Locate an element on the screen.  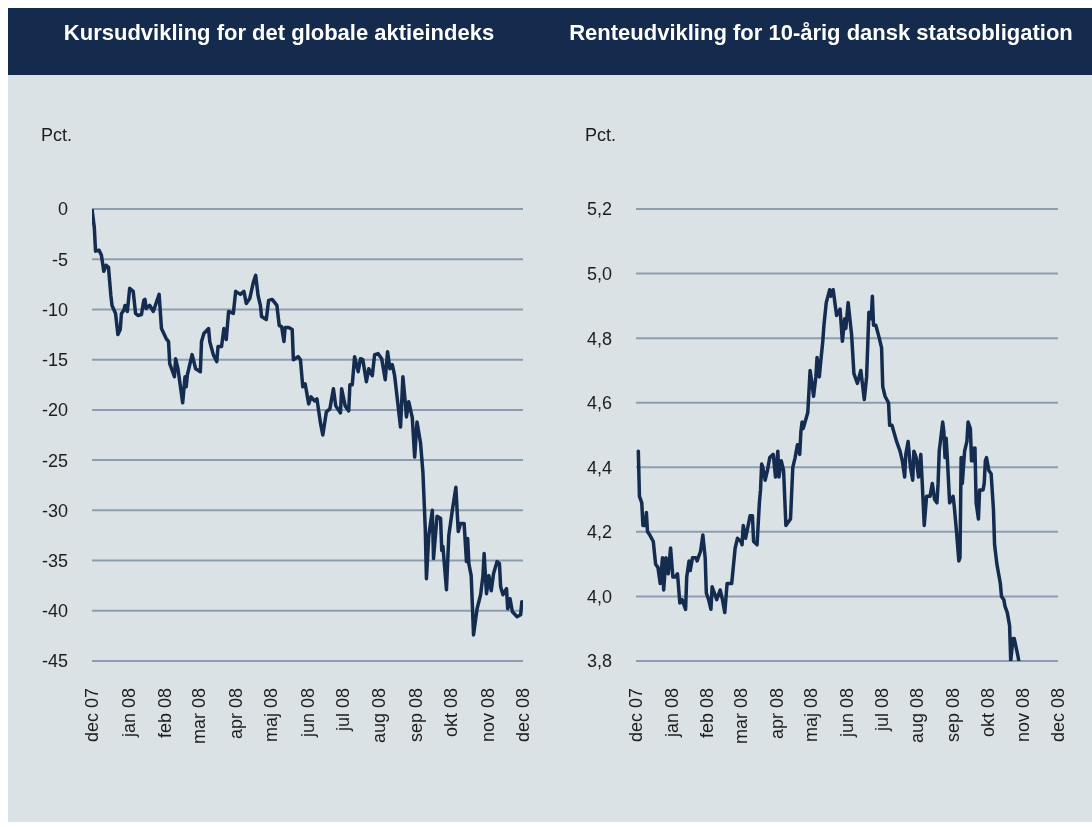
y-tick-label: -40 is located at coordinates (54, 611).